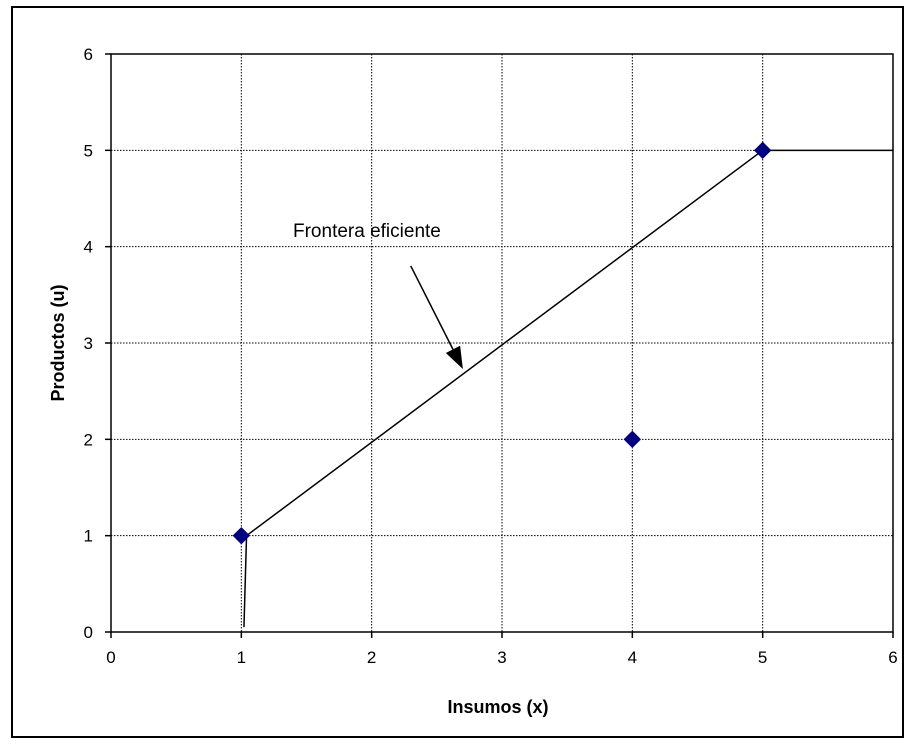  I want to click on annotation-label: Frontera eficiente, so click(367, 231).